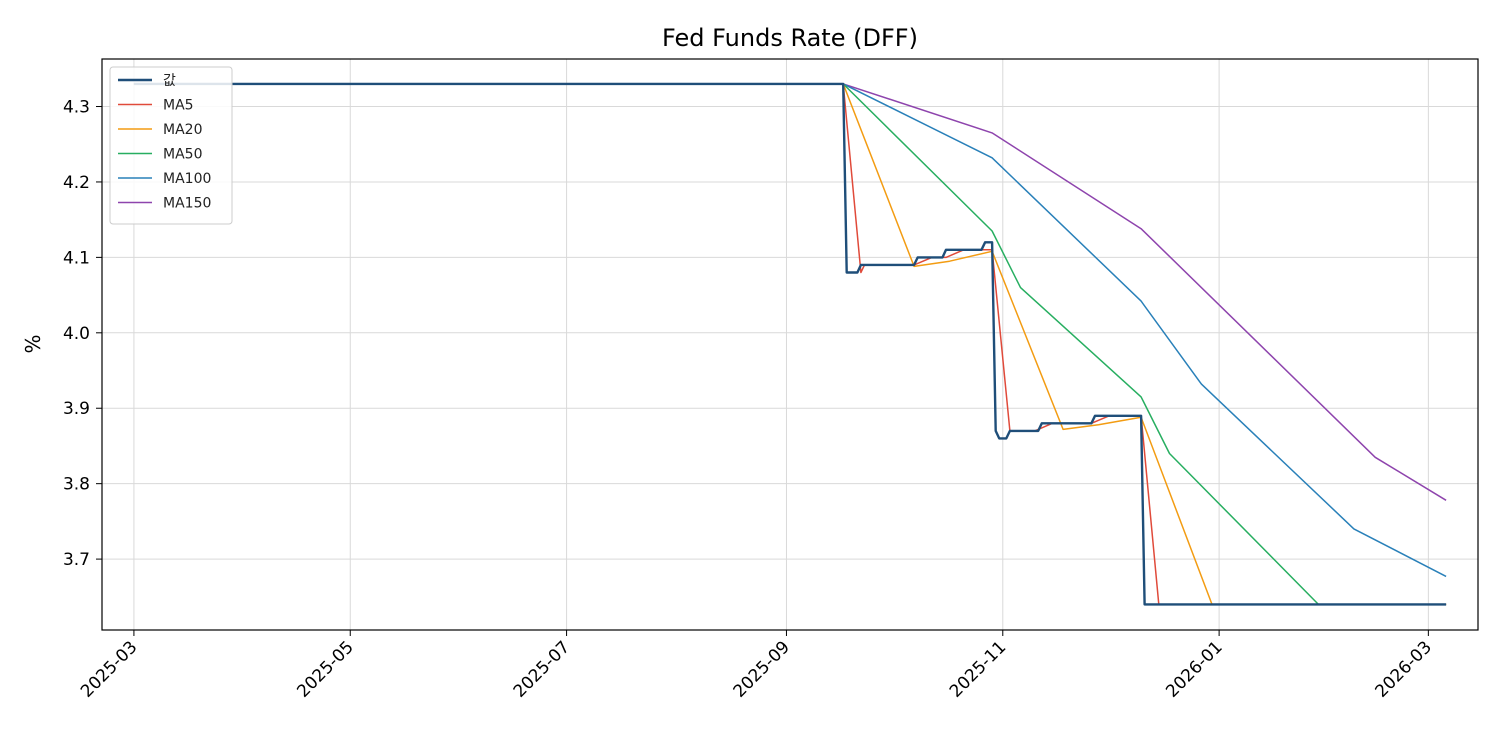 This screenshot has height=750, width=1500. I want to click on legend: 값 MA5 MA20 MA50 MA100 MA150, so click(171, 145).